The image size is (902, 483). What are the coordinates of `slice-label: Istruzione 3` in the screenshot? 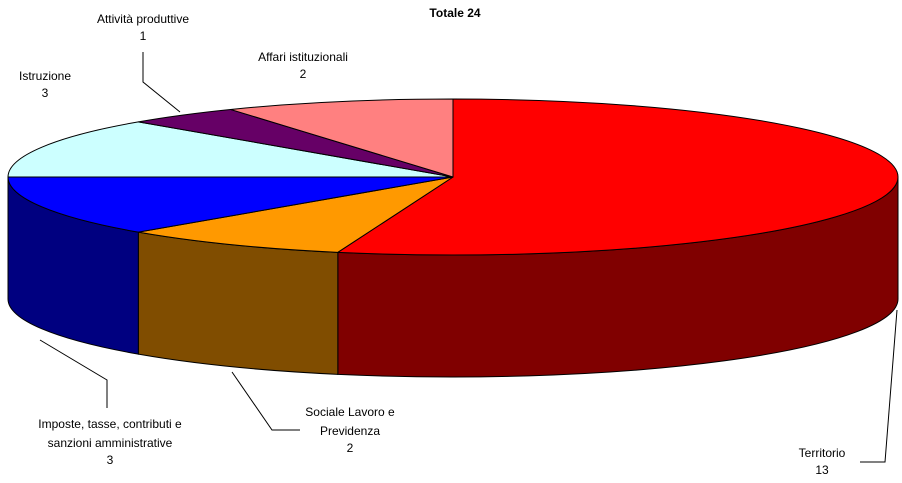 It's located at (45, 83).